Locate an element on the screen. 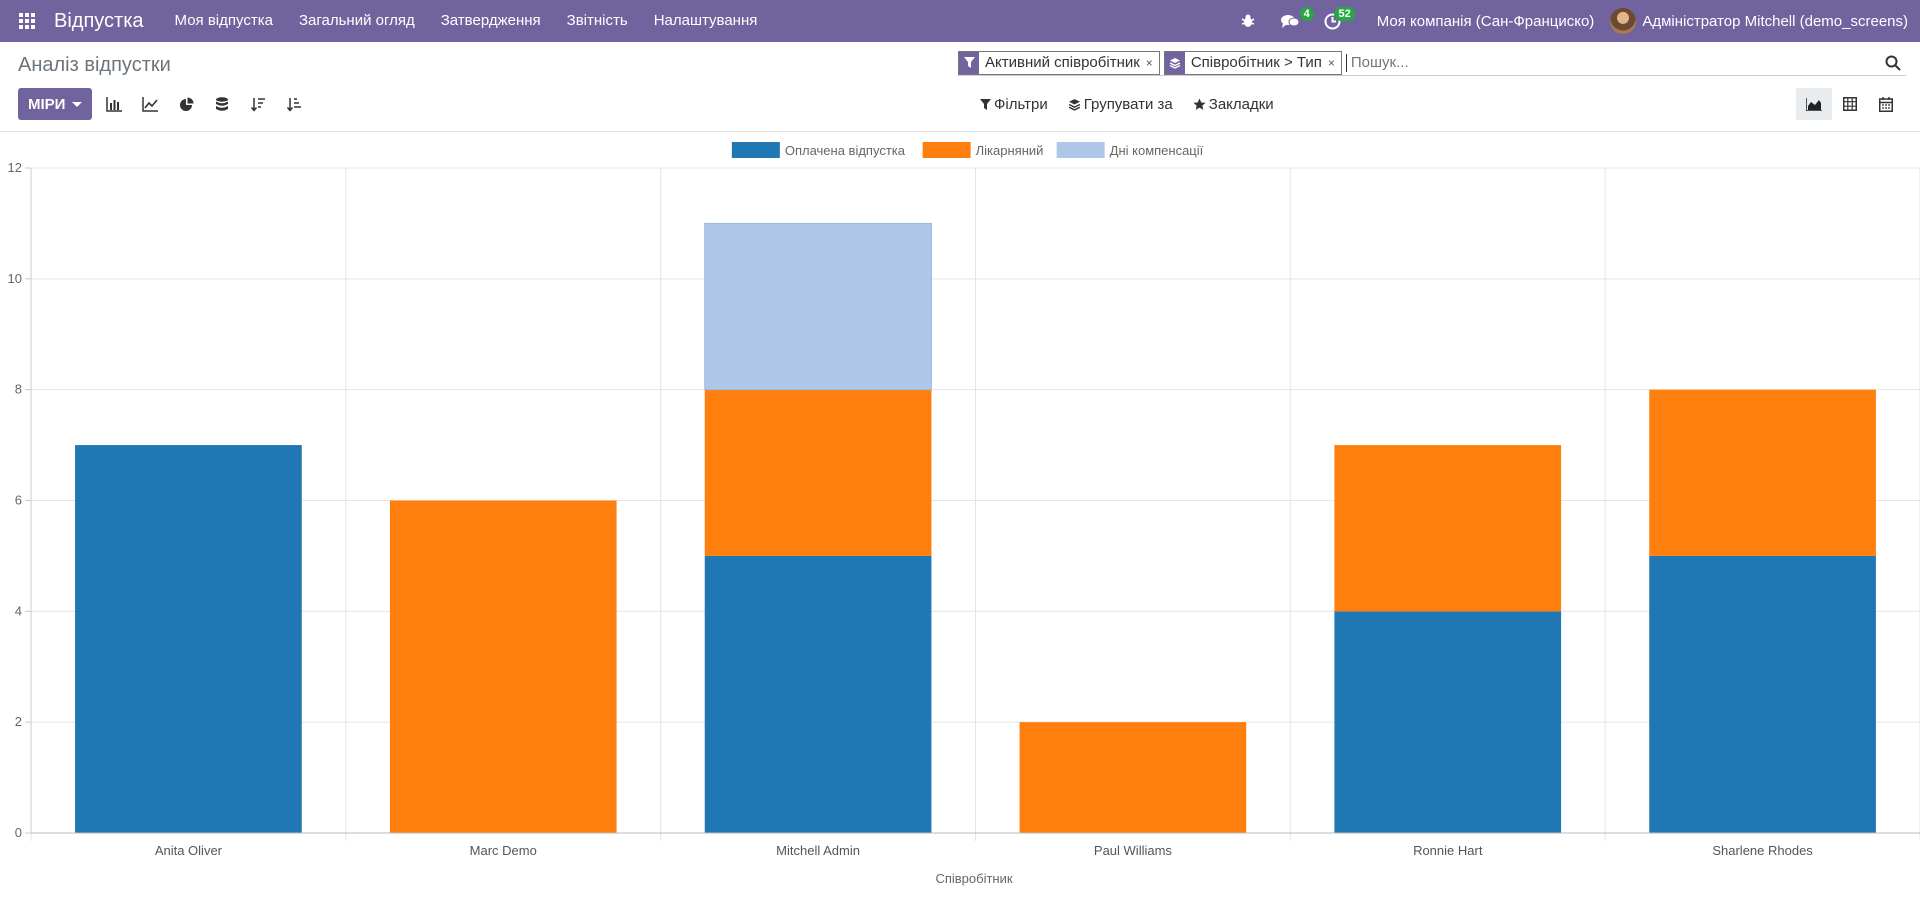  user-menu: Адміністратор Mitchell (demo_screens) is located at coordinates (1765, 21).